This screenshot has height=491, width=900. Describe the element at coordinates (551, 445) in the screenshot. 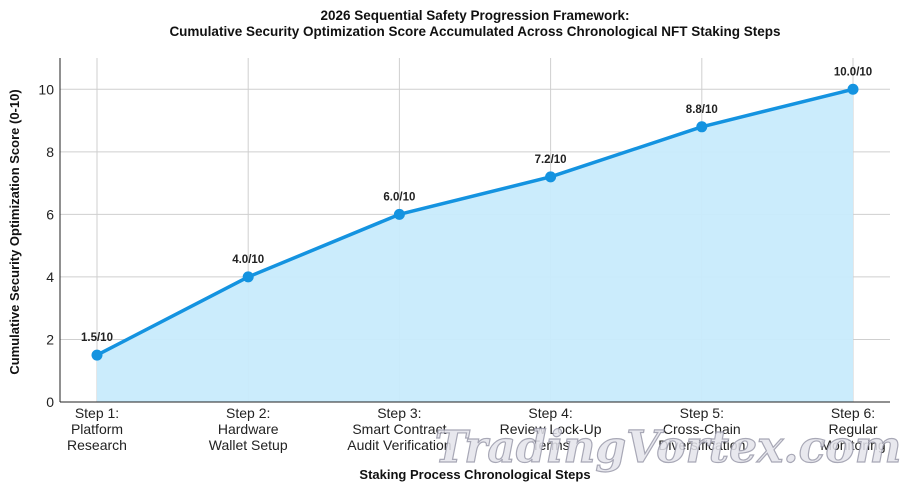

I see `x-tick-label-line: Terms` at that location.